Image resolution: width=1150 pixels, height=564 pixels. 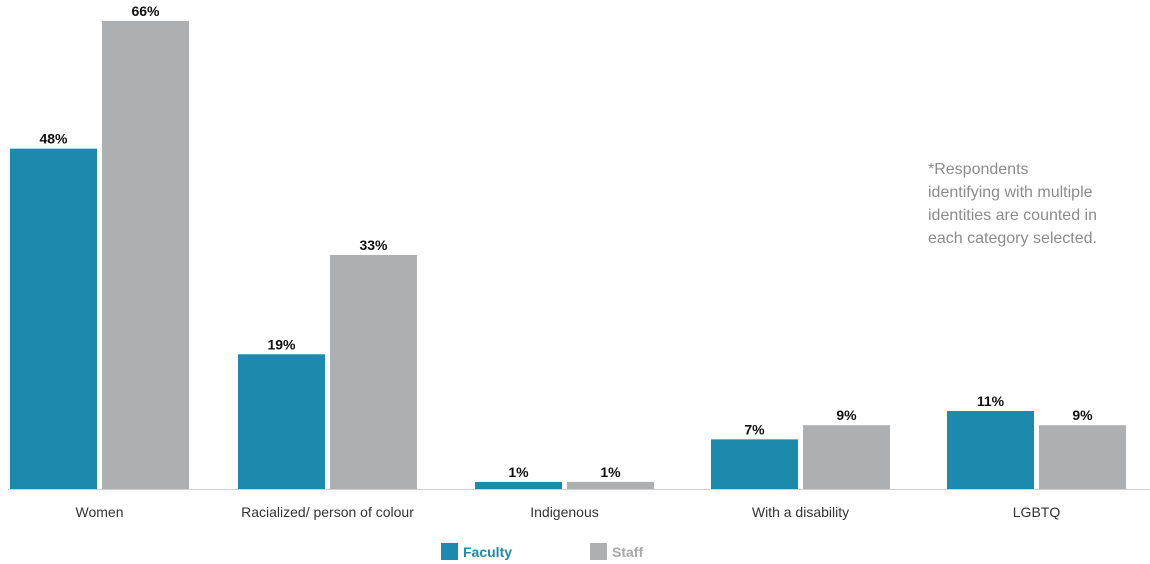 What do you see at coordinates (373, 245) in the screenshot?
I see `data-label-racialized-staff: 33%` at bounding box center [373, 245].